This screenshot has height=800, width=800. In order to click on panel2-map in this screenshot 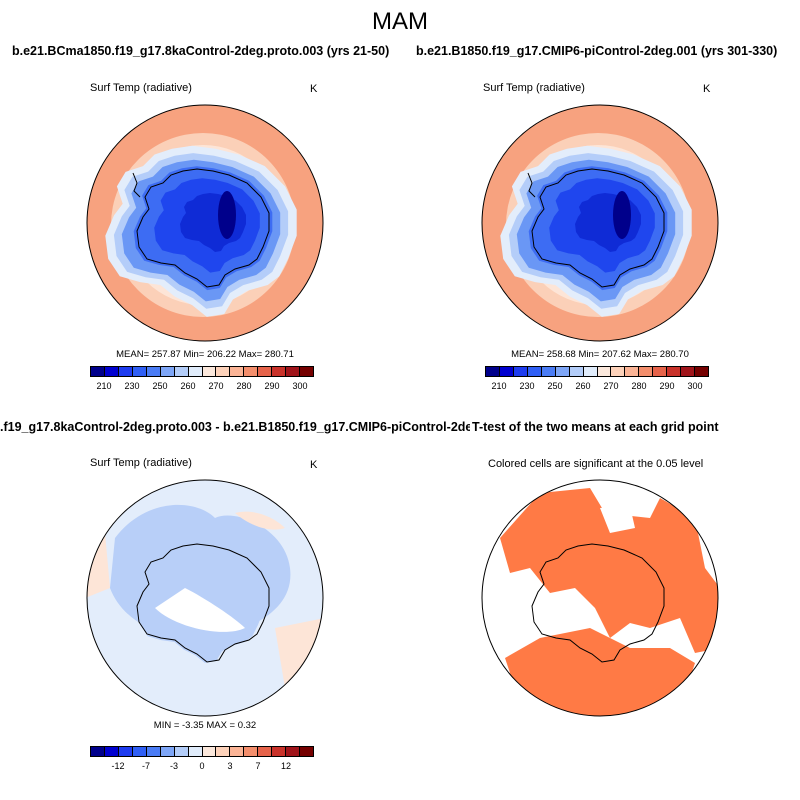, I will do `click(600, 223)`.